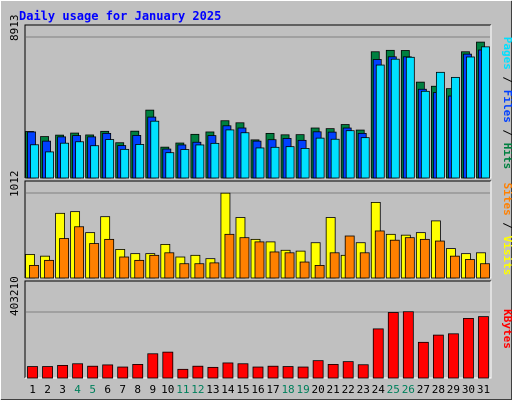 The height and width of the screenshot is (405, 512). Describe the element at coordinates (506, 199) in the screenshot. I see `legend-sites: Sites` at that location.